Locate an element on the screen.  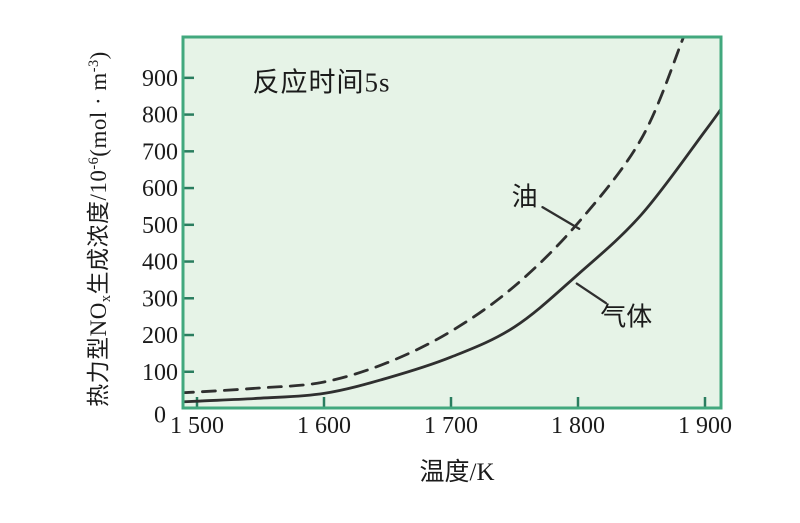
y-axis-title-segment: 热力型NO is located at coordinates (98, 354).